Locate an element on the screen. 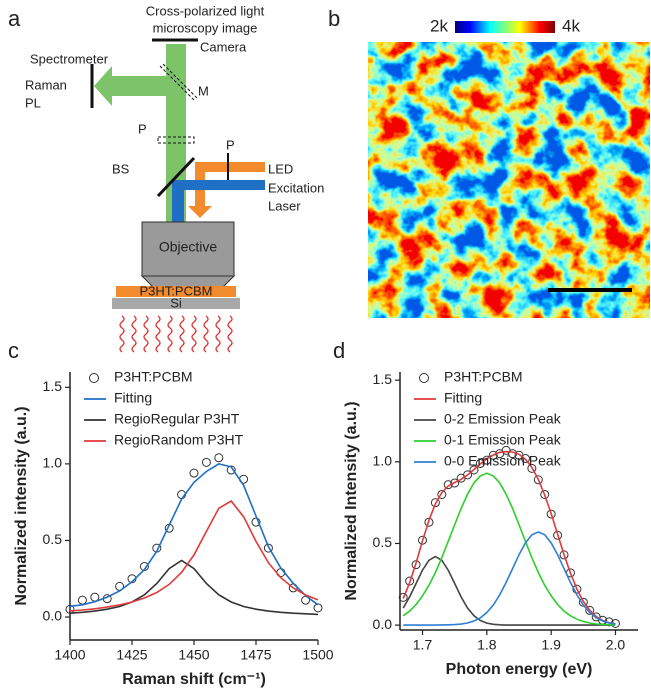 The image size is (651, 688). x-tick-label: 1450 is located at coordinates (193, 655).